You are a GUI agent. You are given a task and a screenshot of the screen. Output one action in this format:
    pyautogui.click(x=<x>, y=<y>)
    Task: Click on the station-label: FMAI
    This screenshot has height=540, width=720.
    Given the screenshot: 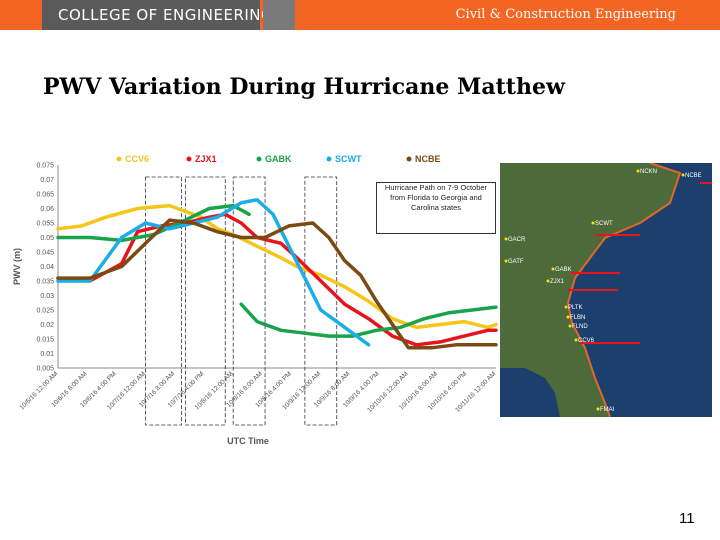 What is the action you would take?
    pyautogui.click(x=607, y=410)
    